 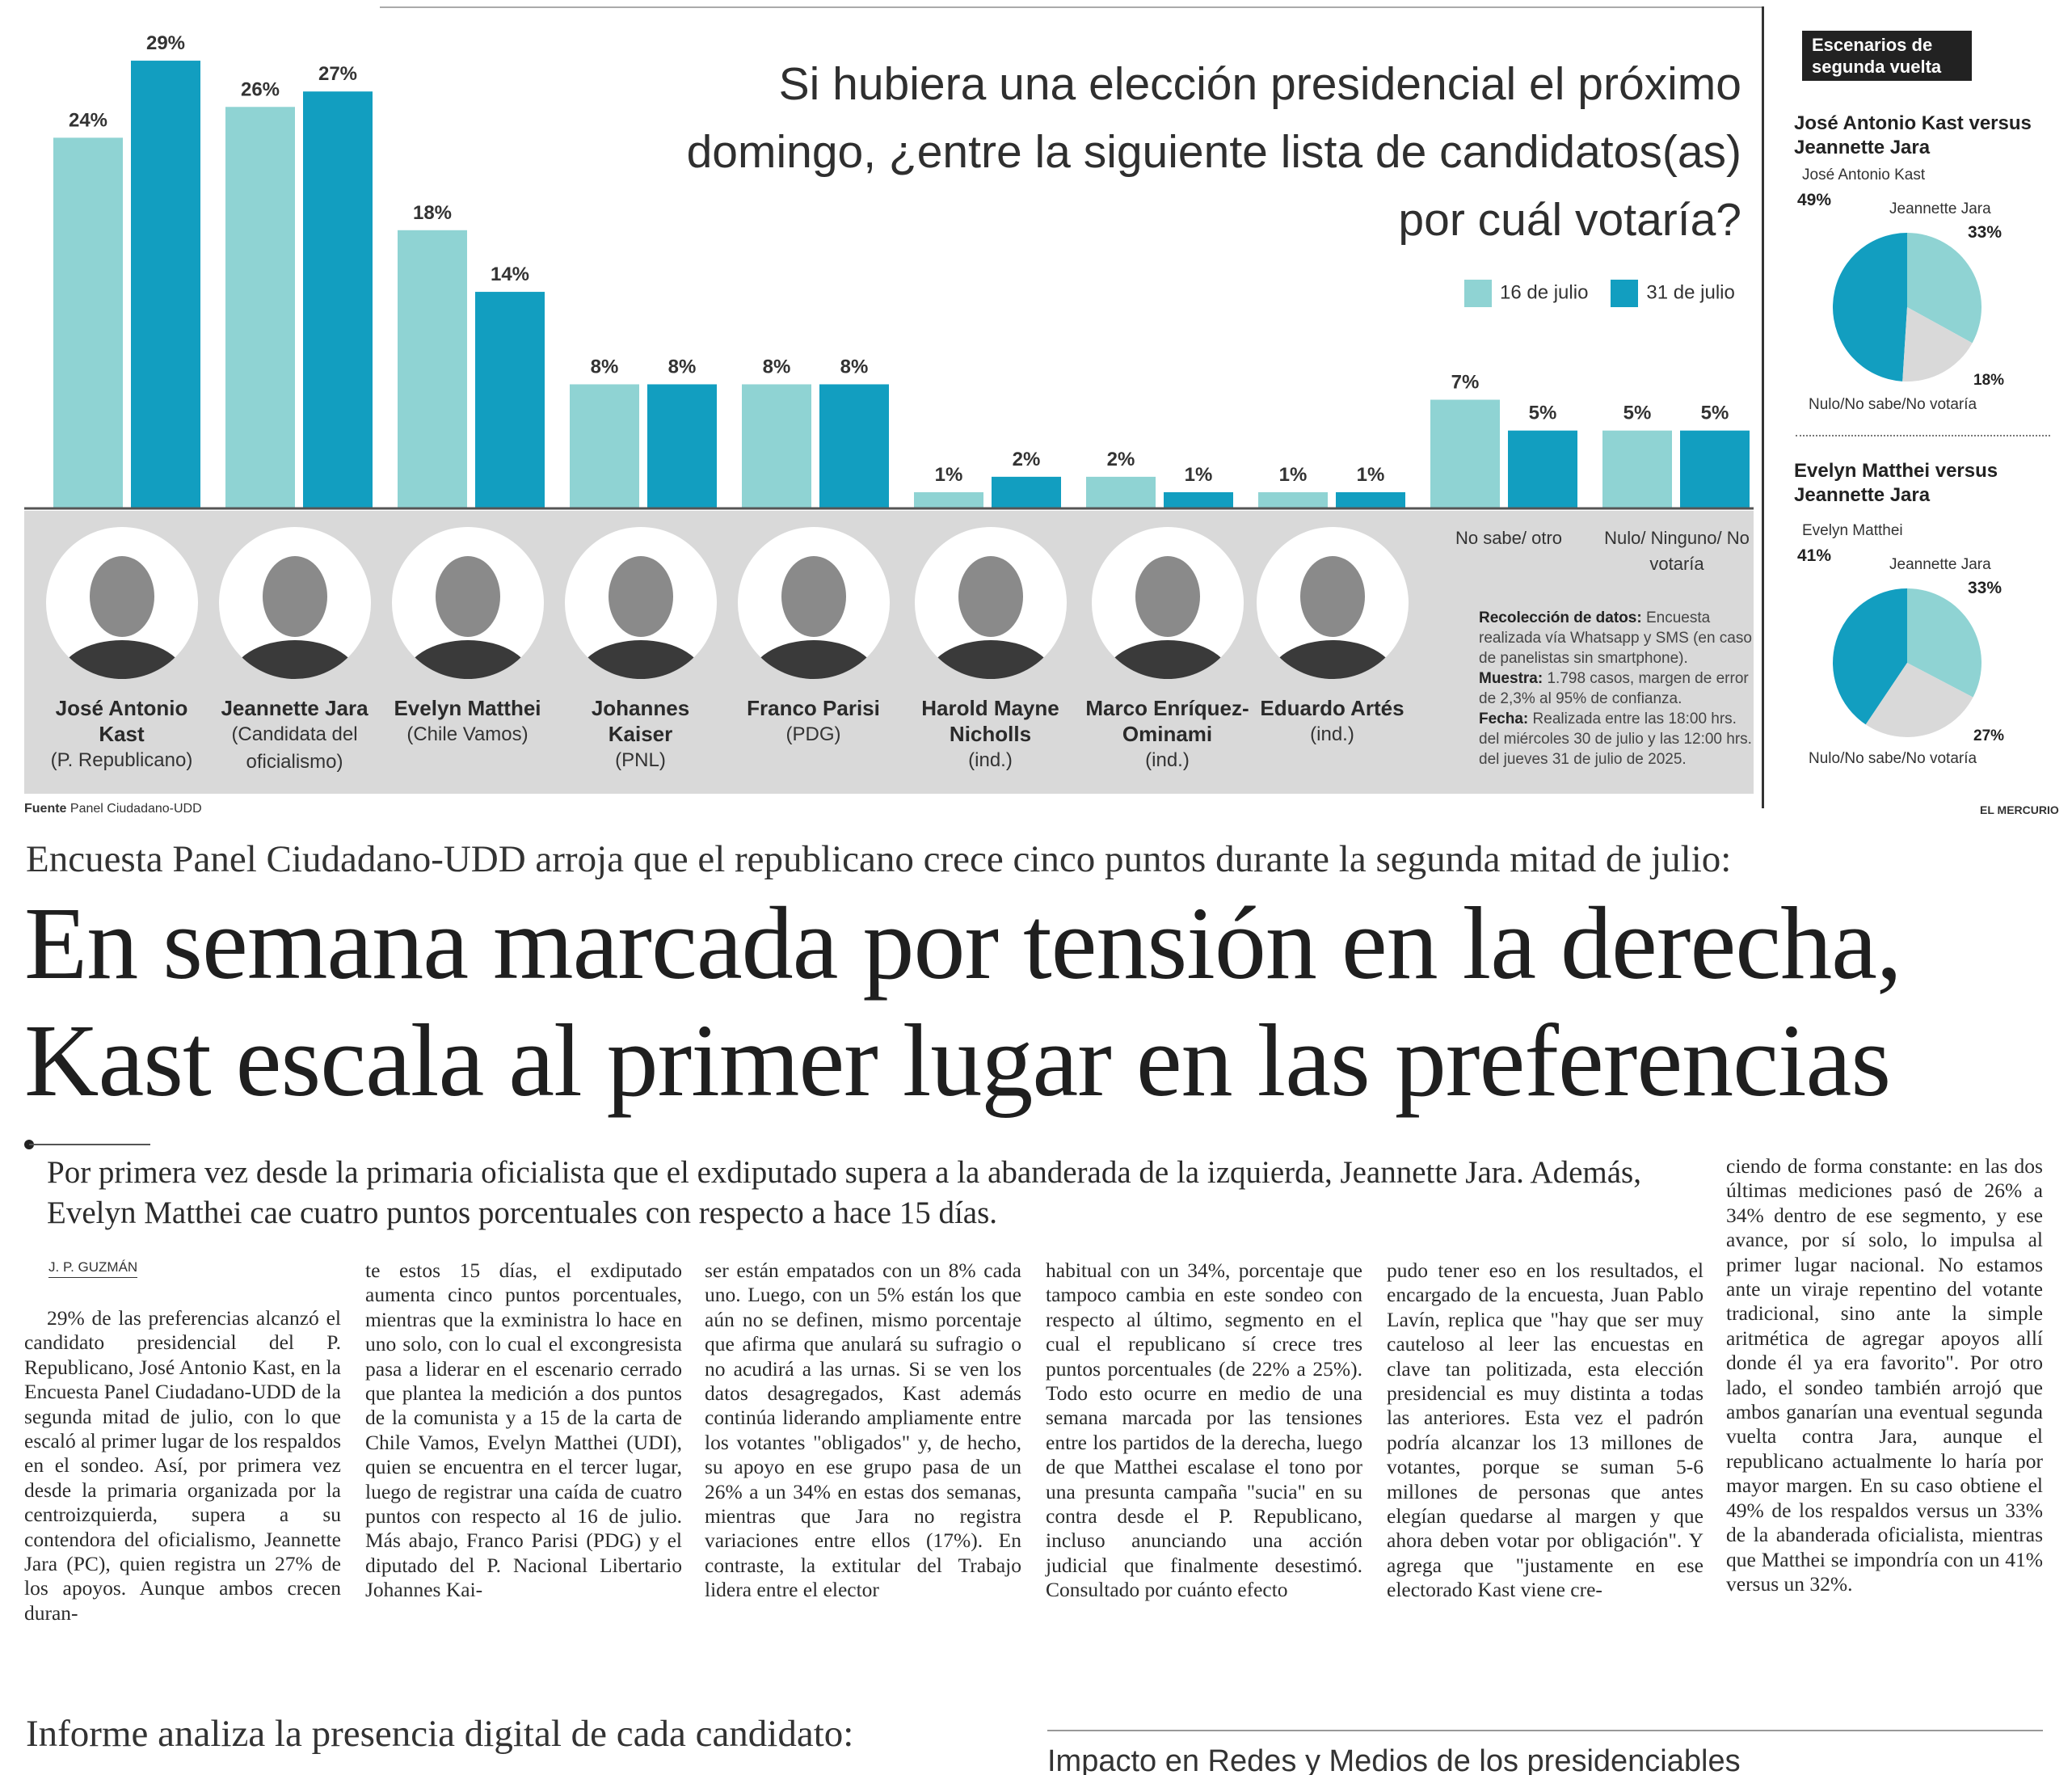 I want to click on candidate-matthei: Evelyn Matthei (Chile Vamos), so click(x=467, y=637).